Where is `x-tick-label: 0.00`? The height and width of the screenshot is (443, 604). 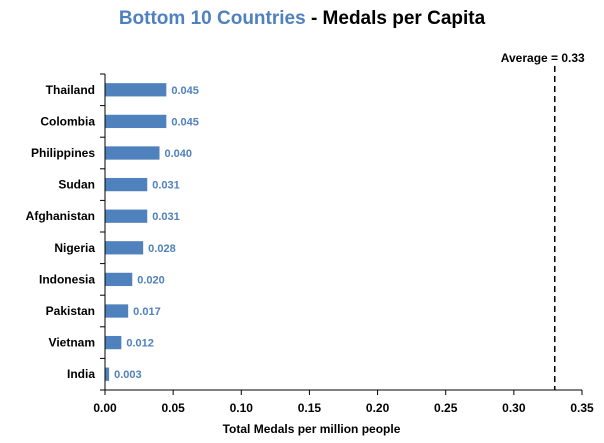
x-tick-label: 0.00 is located at coordinates (105, 408).